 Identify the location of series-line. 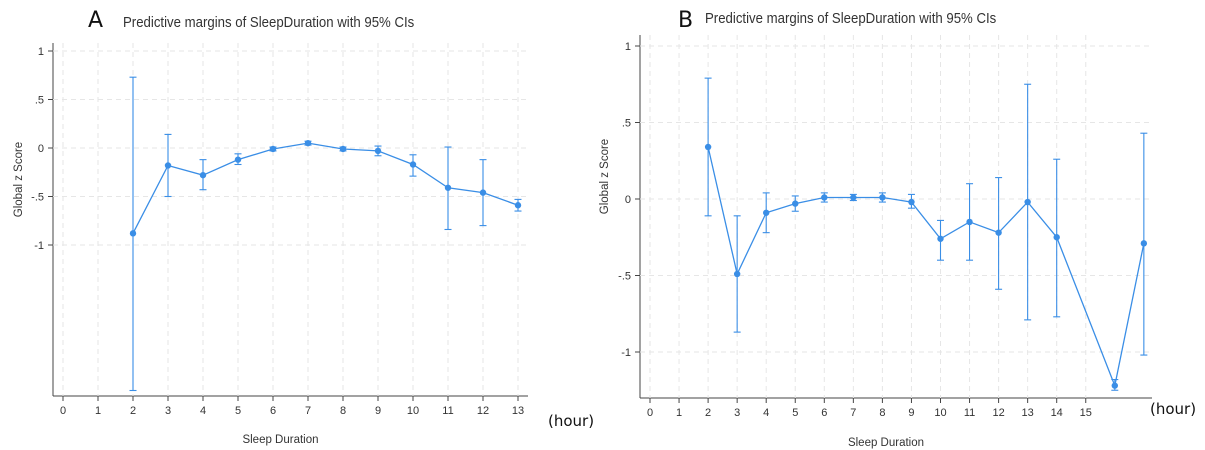
(325, 188).